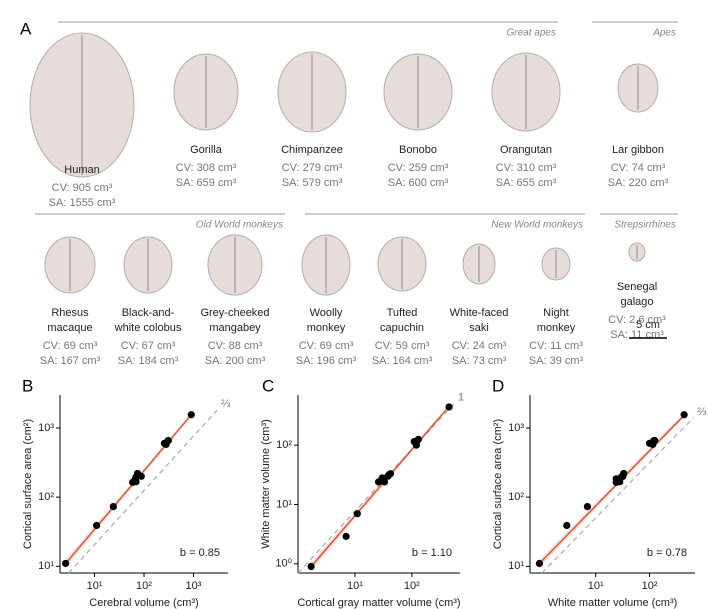  What do you see at coordinates (402, 346) in the screenshot?
I see `cv-label: CV: 59 cm³` at bounding box center [402, 346].